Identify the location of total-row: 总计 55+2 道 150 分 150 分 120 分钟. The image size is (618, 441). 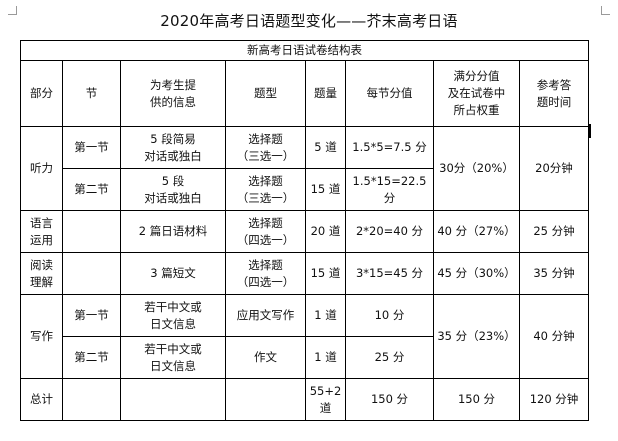
(304, 399).